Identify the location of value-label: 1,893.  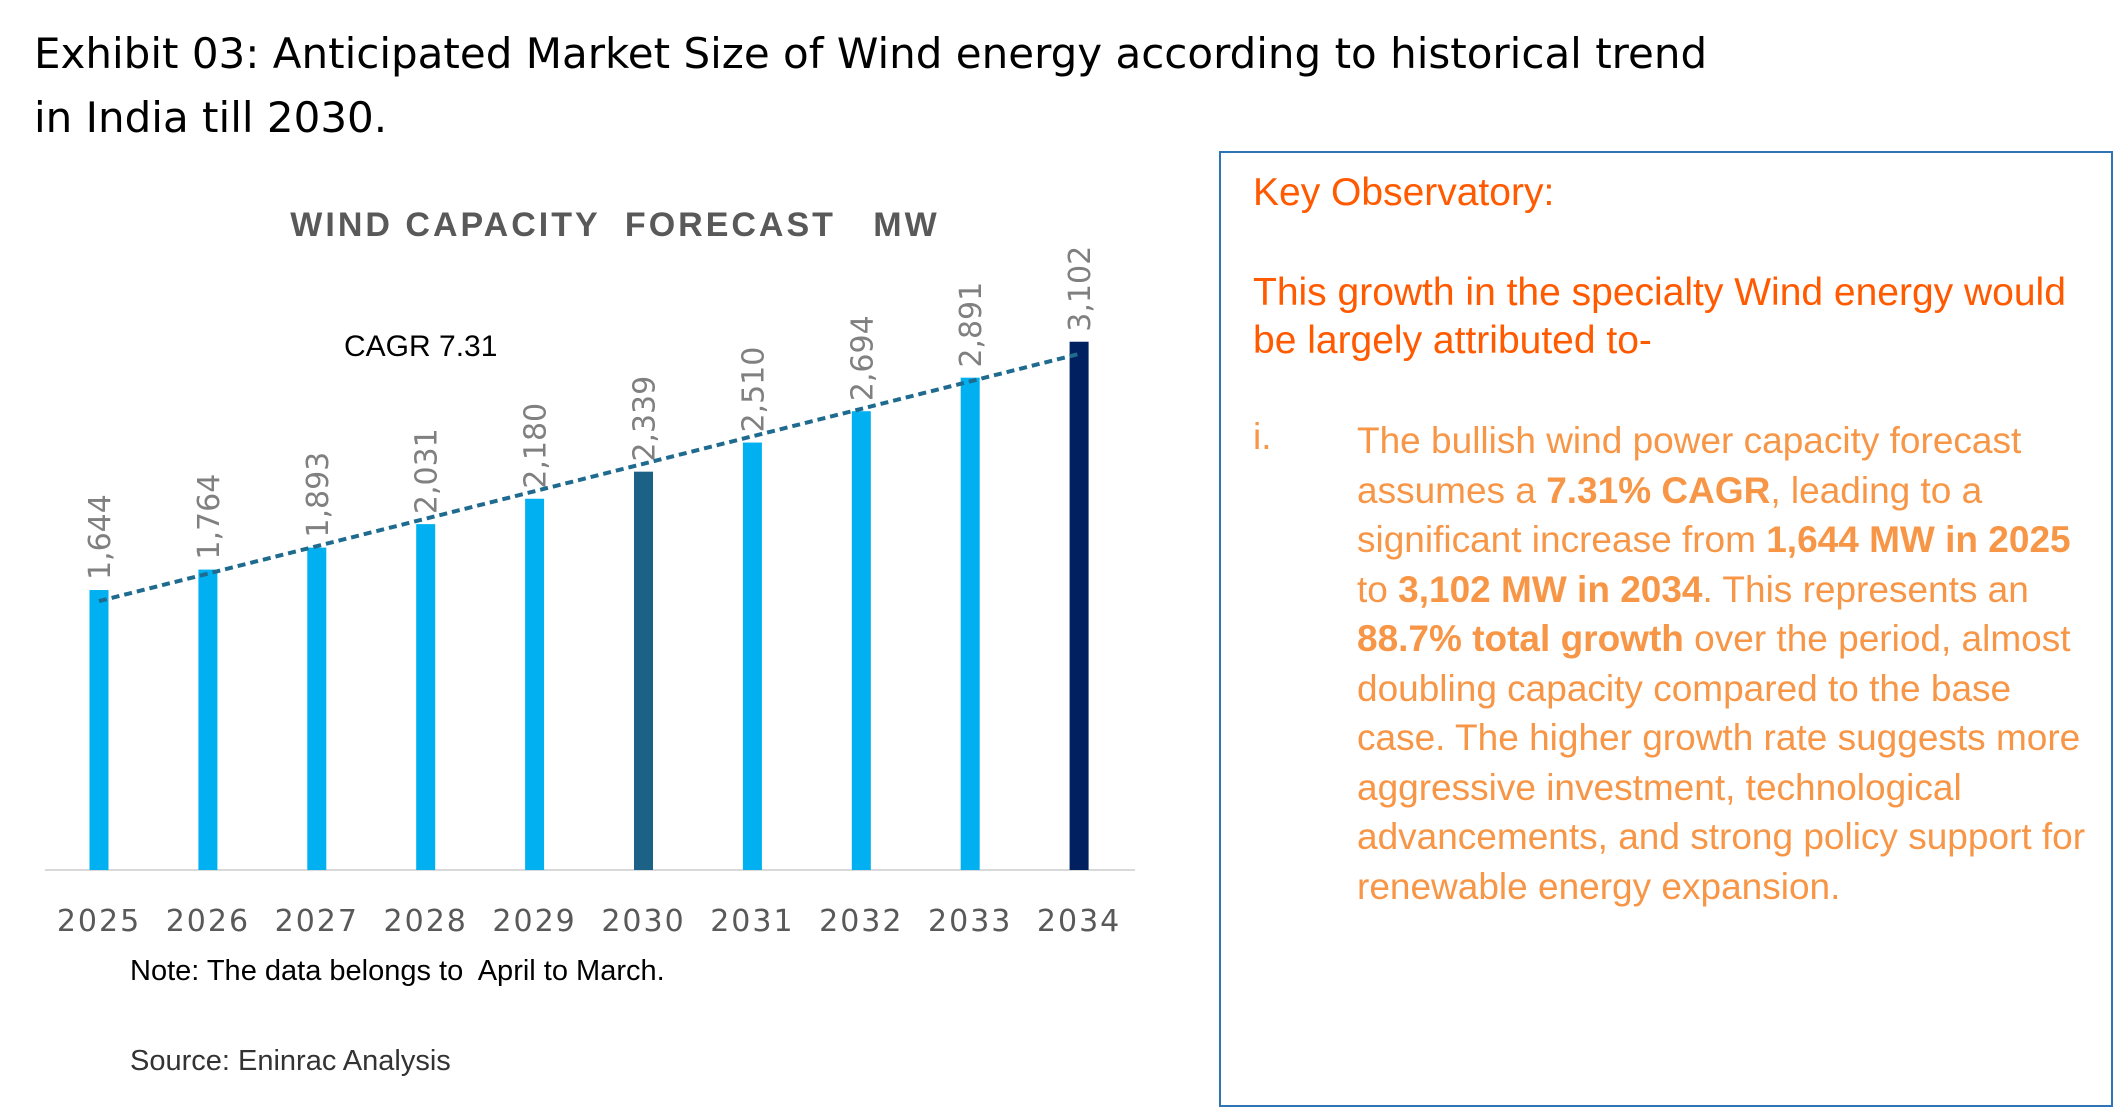
(318, 495).